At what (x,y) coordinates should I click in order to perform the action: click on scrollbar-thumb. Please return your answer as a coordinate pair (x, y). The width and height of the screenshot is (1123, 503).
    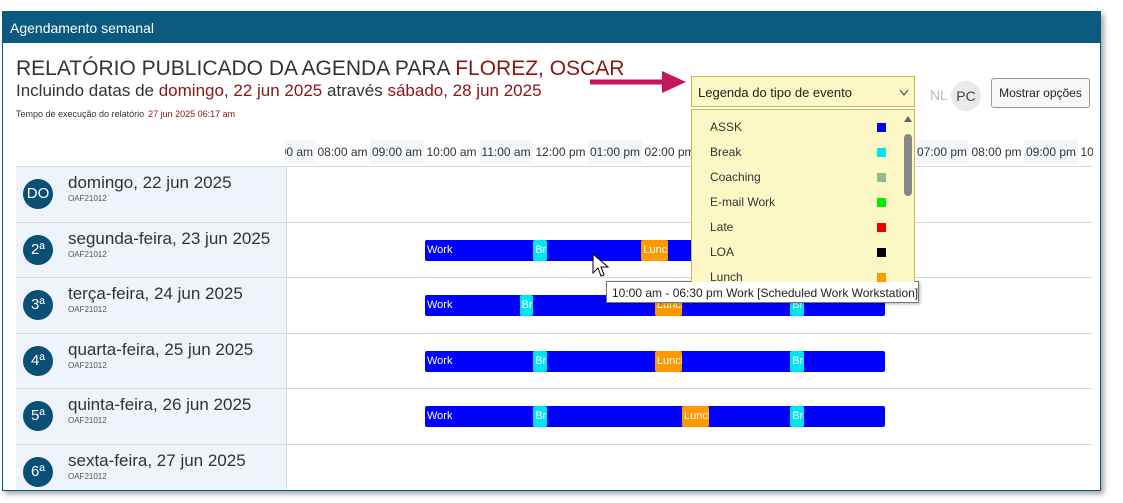
    Looking at the image, I should click on (908, 165).